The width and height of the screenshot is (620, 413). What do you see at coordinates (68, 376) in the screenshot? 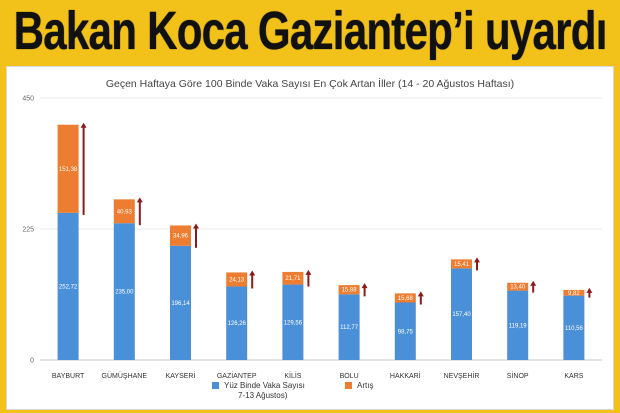
I see `x-category-label-0: BAYBURT` at bounding box center [68, 376].